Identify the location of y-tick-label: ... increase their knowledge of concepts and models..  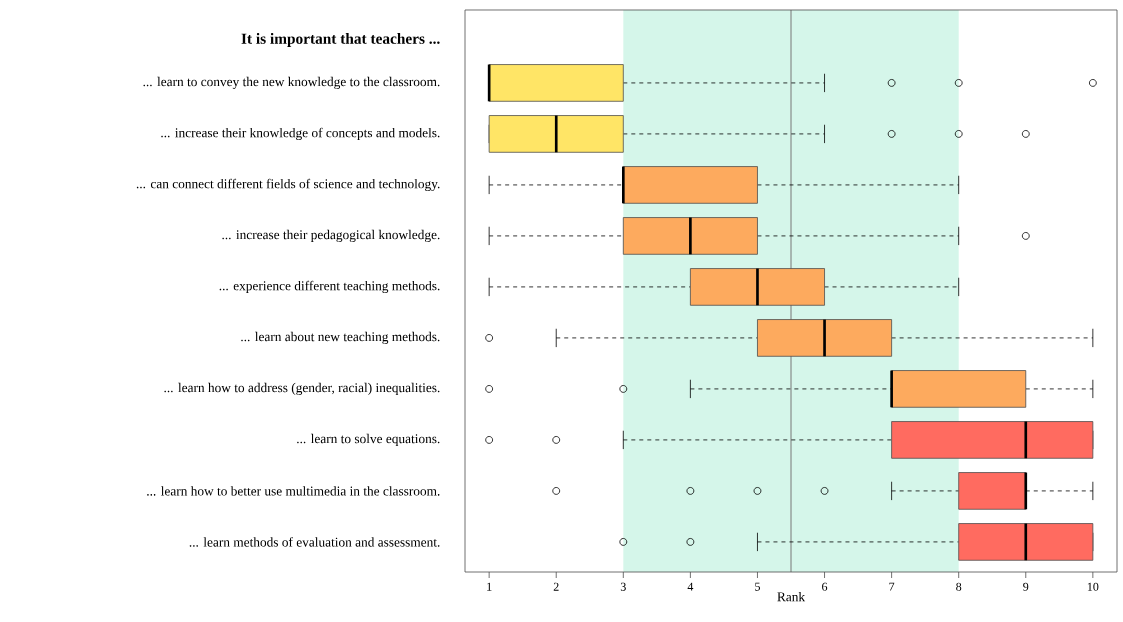
(300, 134).